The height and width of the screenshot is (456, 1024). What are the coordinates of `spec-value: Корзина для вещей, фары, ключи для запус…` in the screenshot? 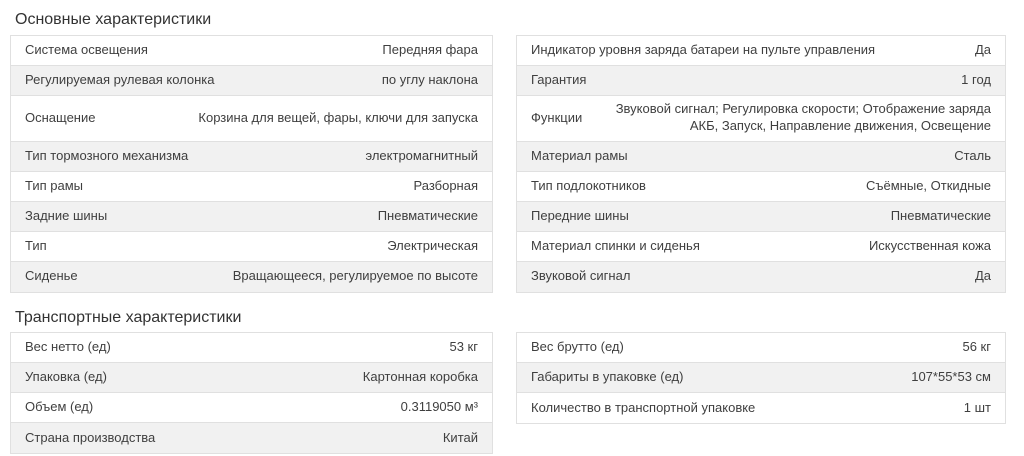 It's located at (338, 117).